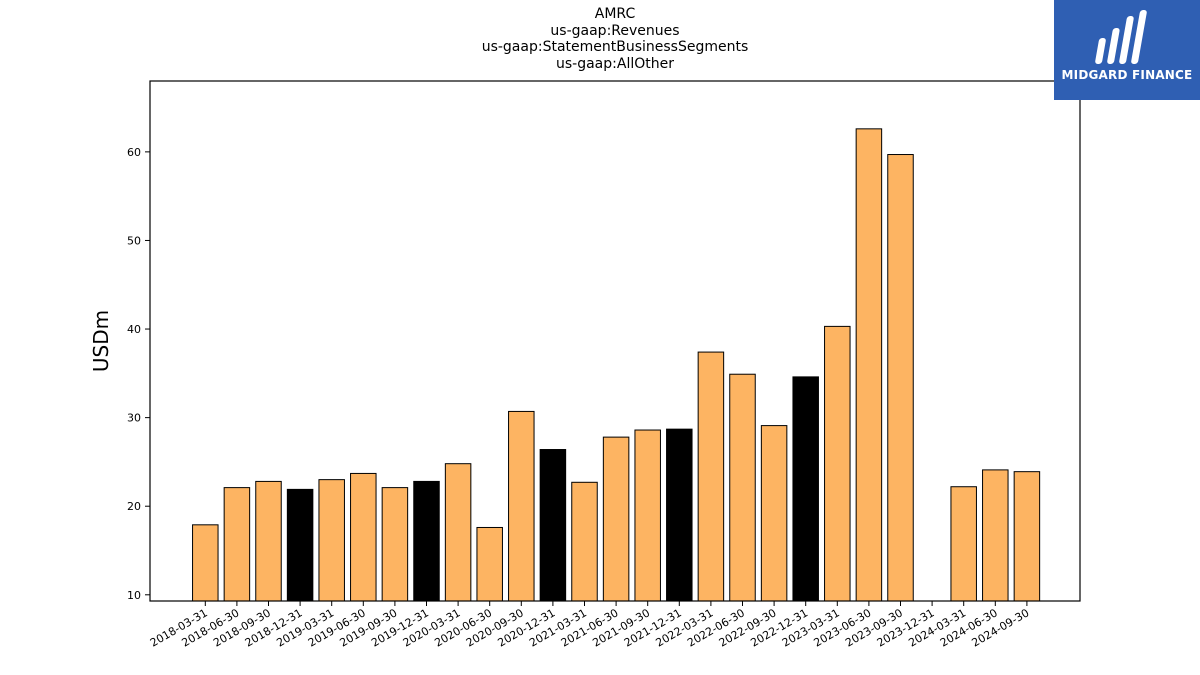 The height and width of the screenshot is (675, 1200). What do you see at coordinates (101, 341) in the screenshot?
I see `y-axis-label: USDm` at bounding box center [101, 341].